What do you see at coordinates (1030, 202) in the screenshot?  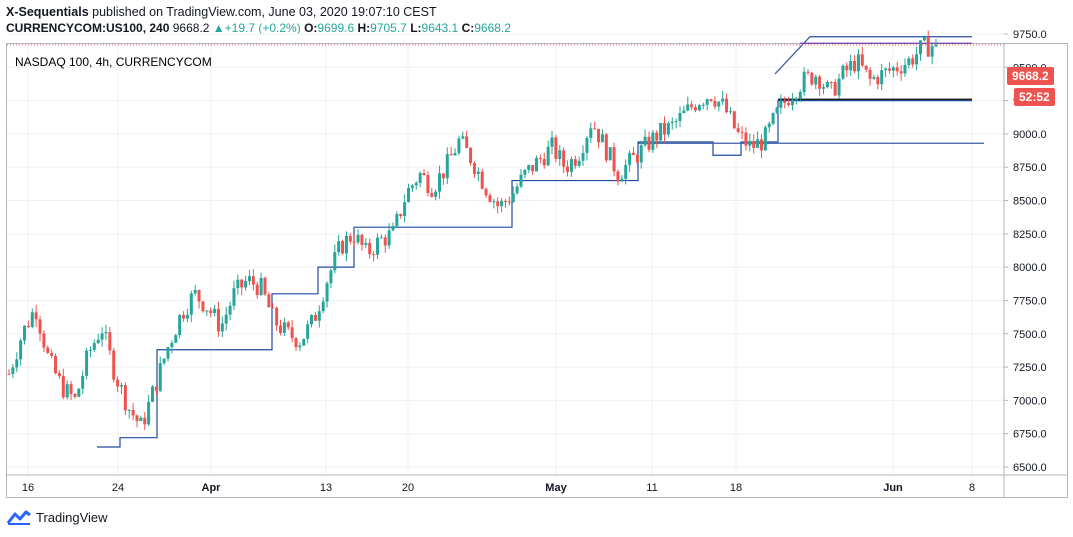 I see `y-tick-label: 8500.0` at bounding box center [1030, 202].